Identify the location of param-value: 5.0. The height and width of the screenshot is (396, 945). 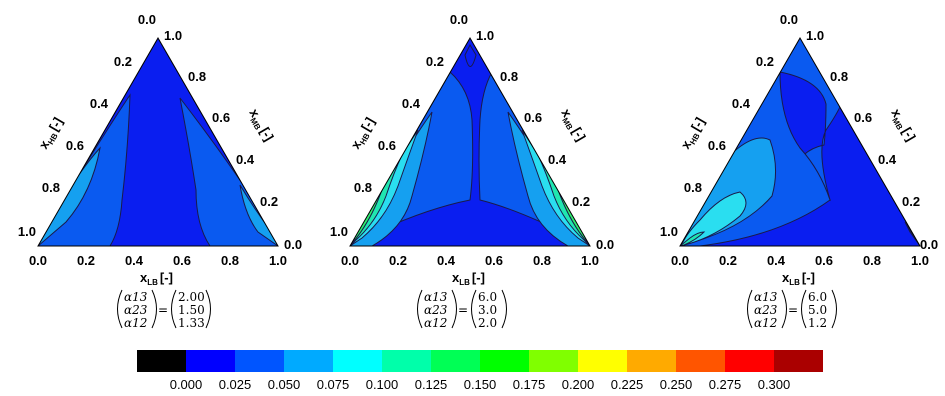
(817, 310).